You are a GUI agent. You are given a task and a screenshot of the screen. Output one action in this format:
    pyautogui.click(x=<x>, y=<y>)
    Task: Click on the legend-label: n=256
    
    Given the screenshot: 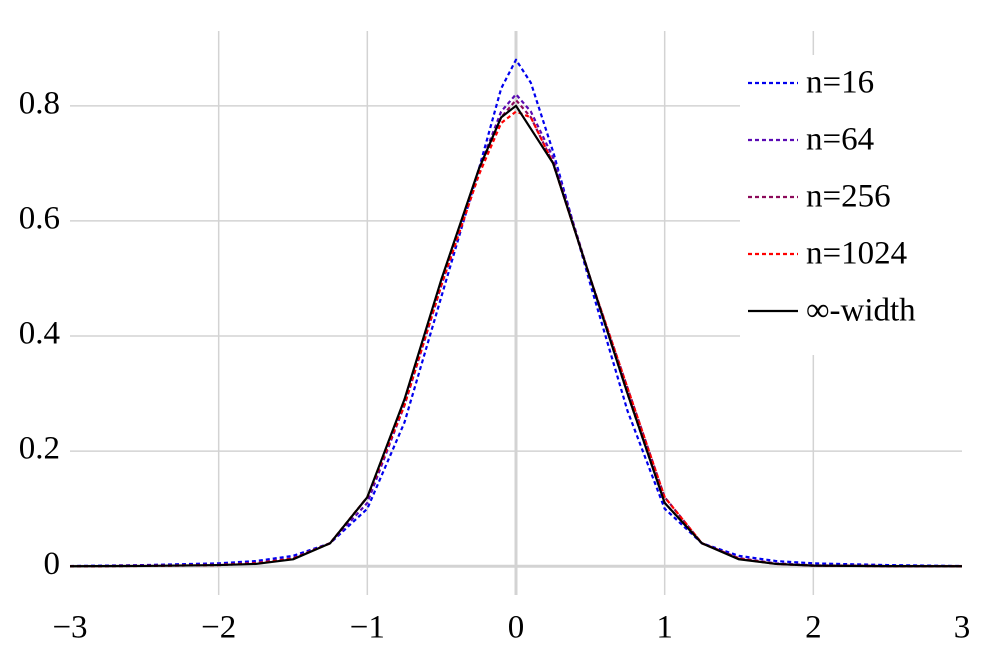 What is the action you would take?
    pyautogui.click(x=848, y=197)
    